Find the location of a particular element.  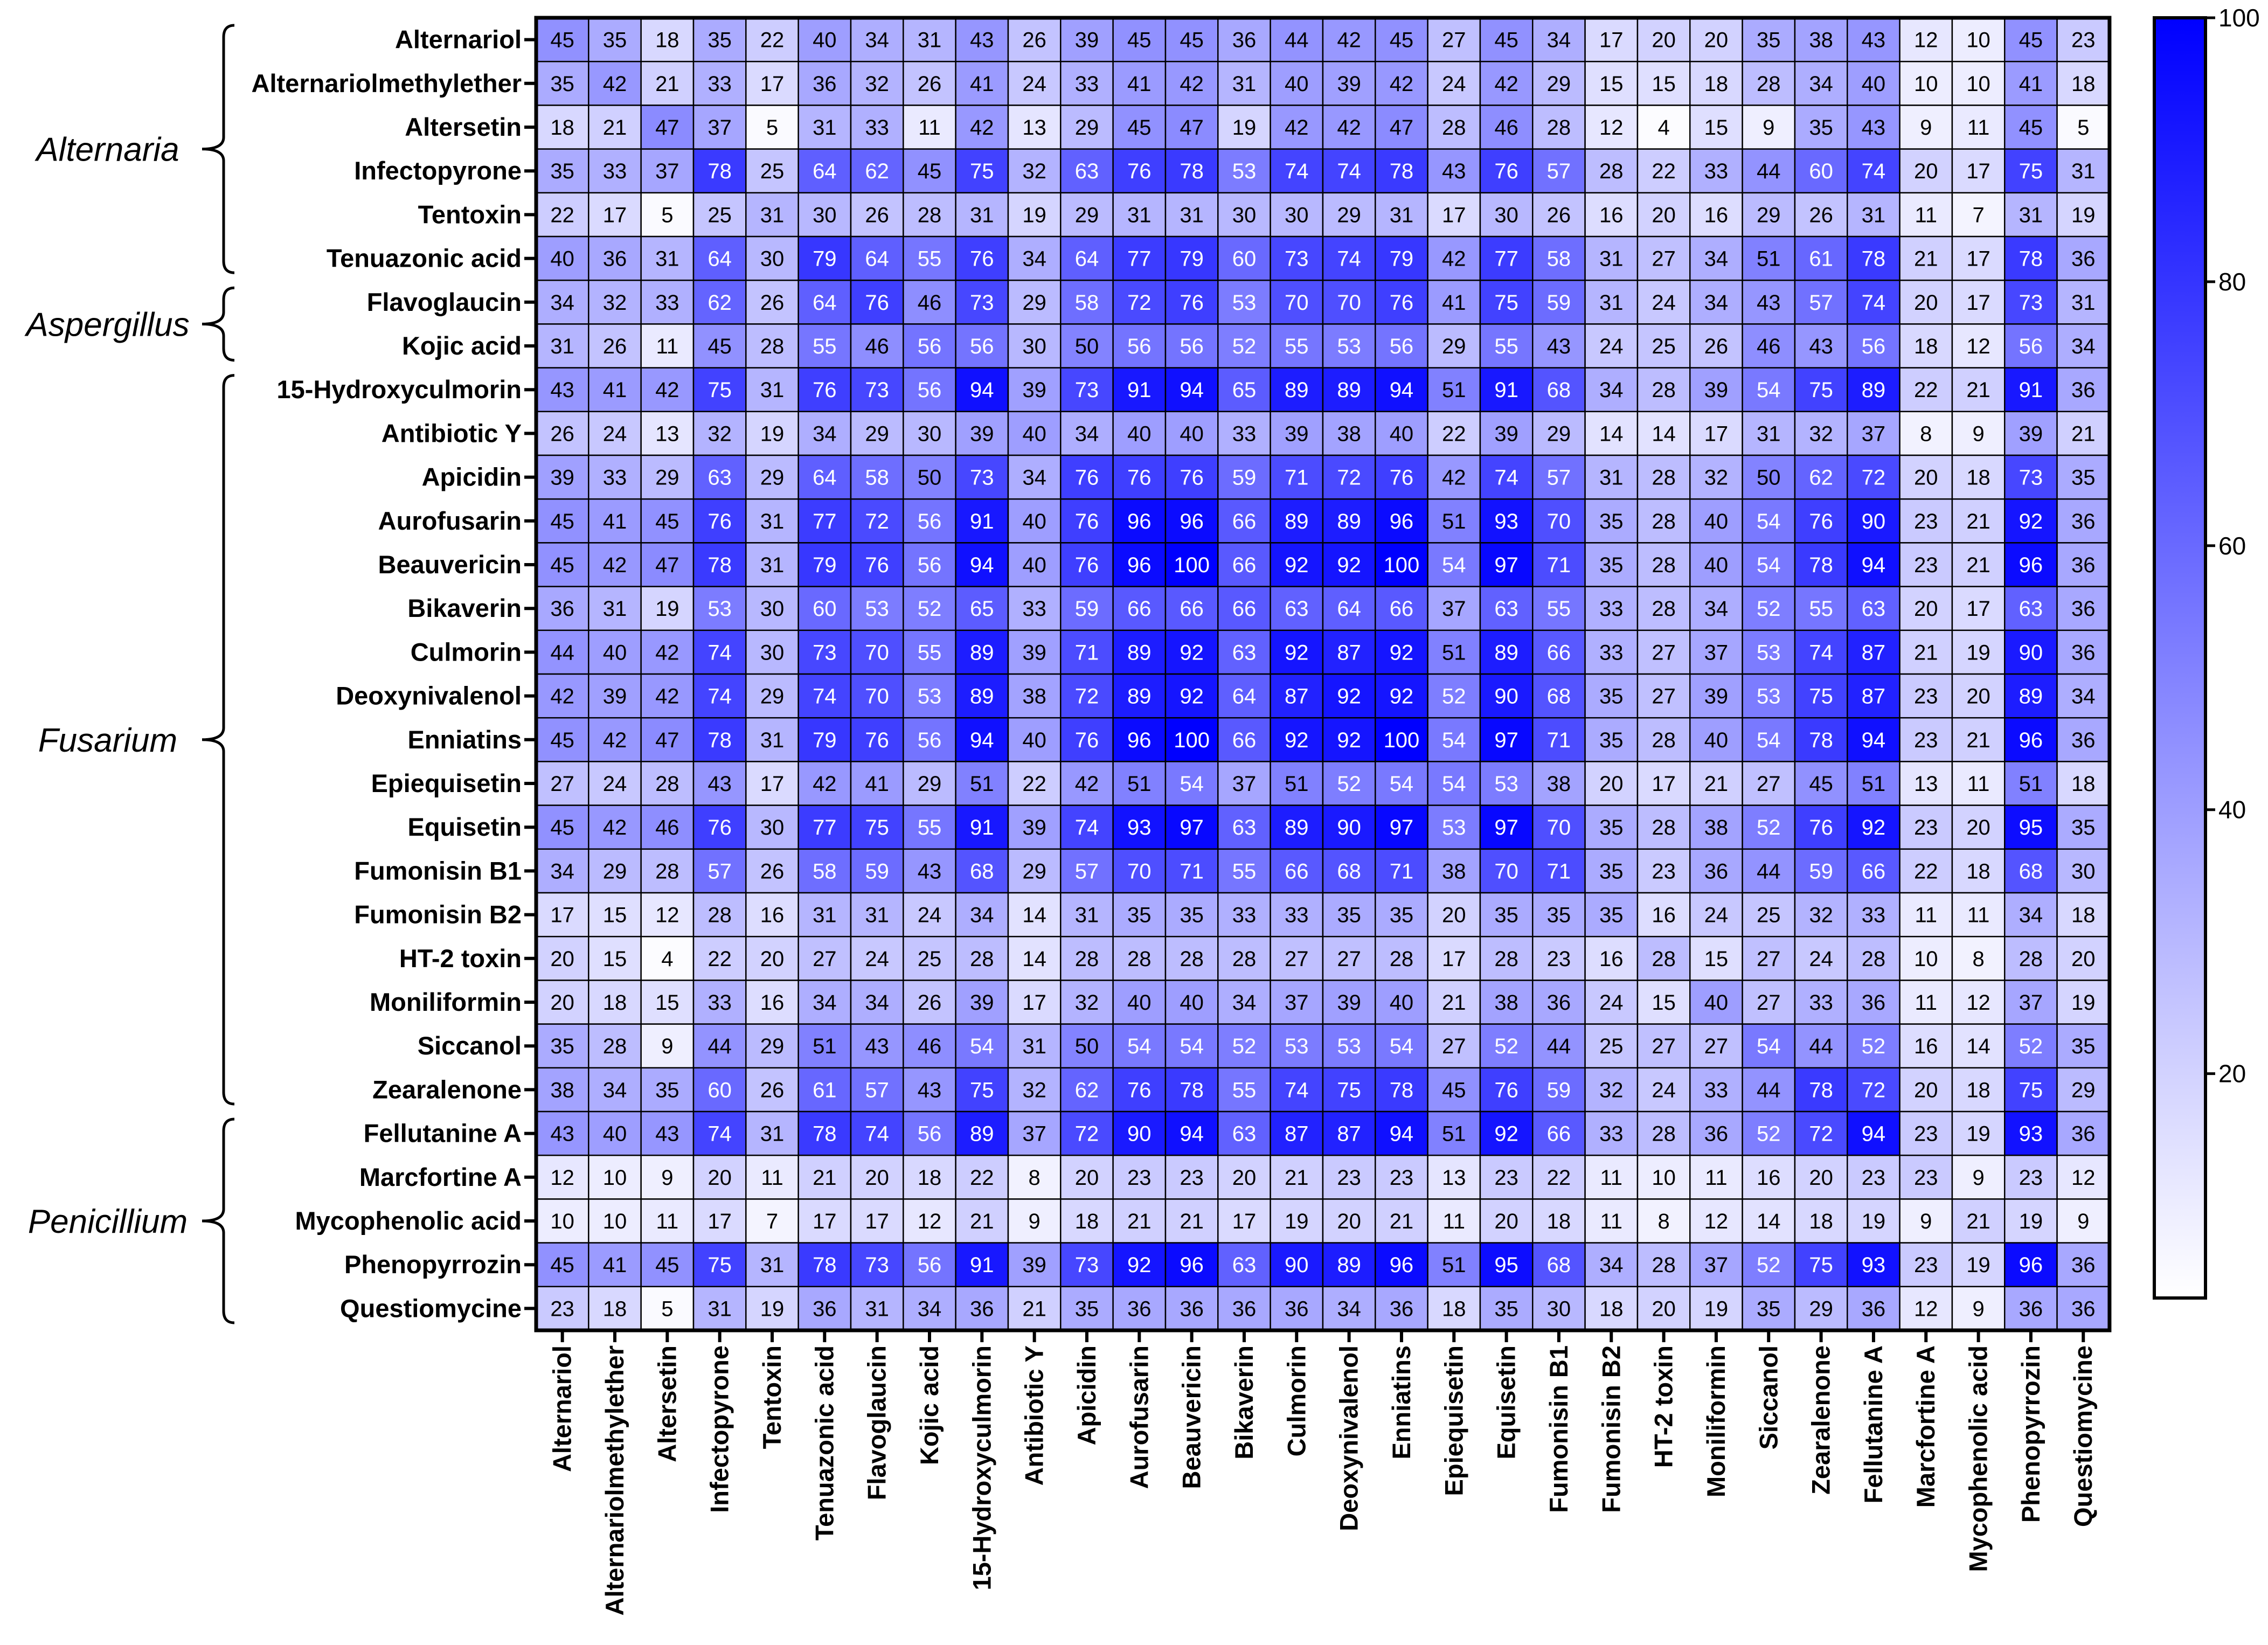

cell-value: 33 is located at coordinates (1244, 434).